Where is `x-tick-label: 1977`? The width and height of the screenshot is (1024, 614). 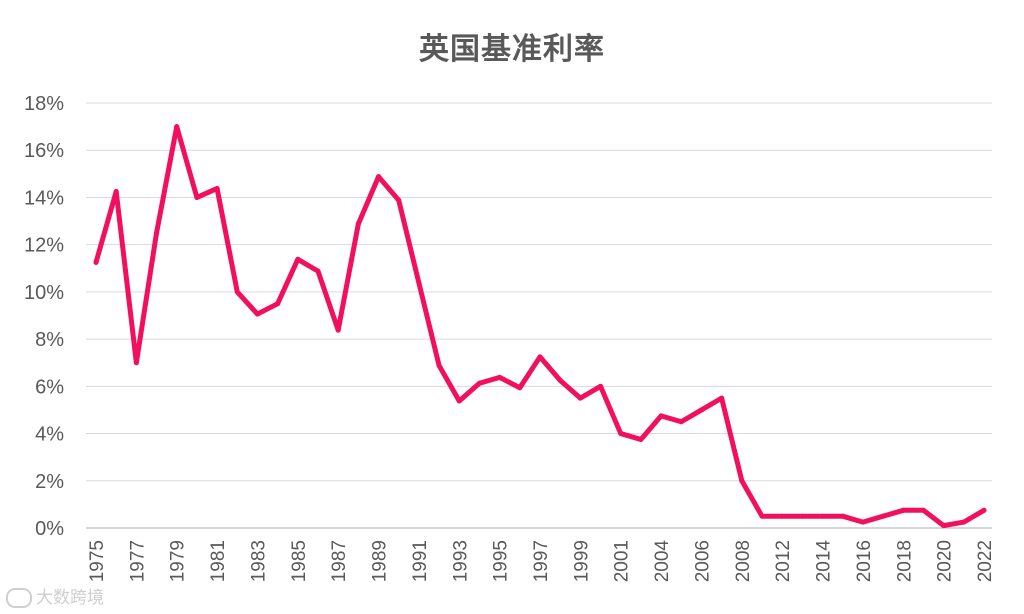 x-tick-label: 1977 is located at coordinates (137, 561).